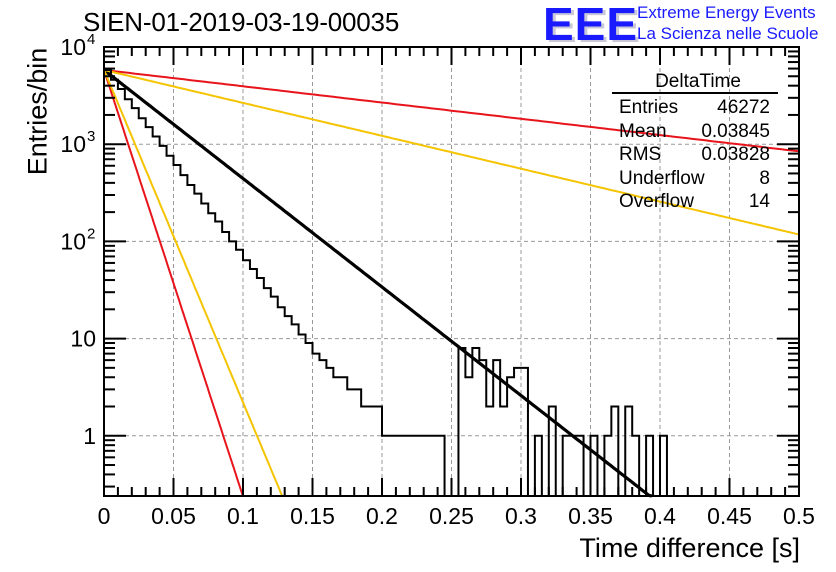 The width and height of the screenshot is (836, 572). What do you see at coordinates (759, 201) in the screenshot?
I see `stats-value: 14` at bounding box center [759, 201].